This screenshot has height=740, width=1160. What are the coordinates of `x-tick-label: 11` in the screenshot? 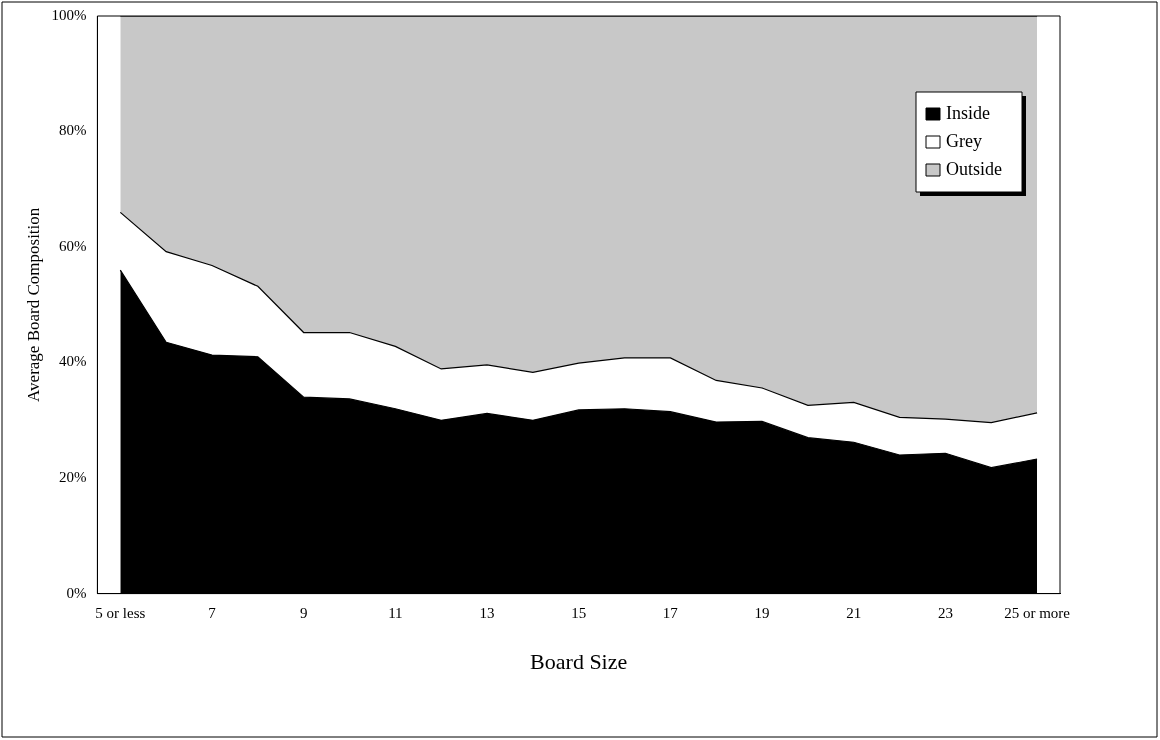 It's located at (395, 612).